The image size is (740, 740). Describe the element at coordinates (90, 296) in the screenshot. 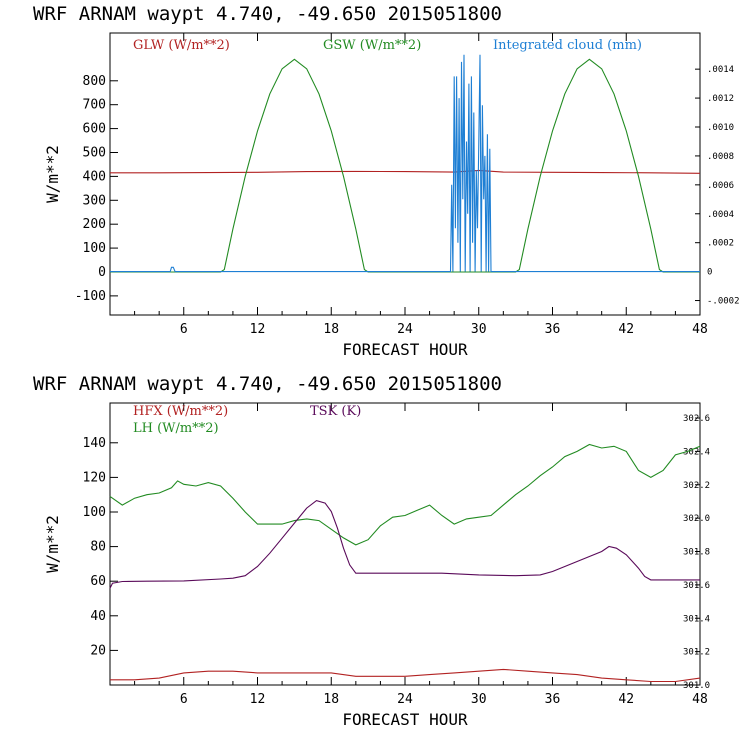

I see `y-tick-label: -100` at that location.